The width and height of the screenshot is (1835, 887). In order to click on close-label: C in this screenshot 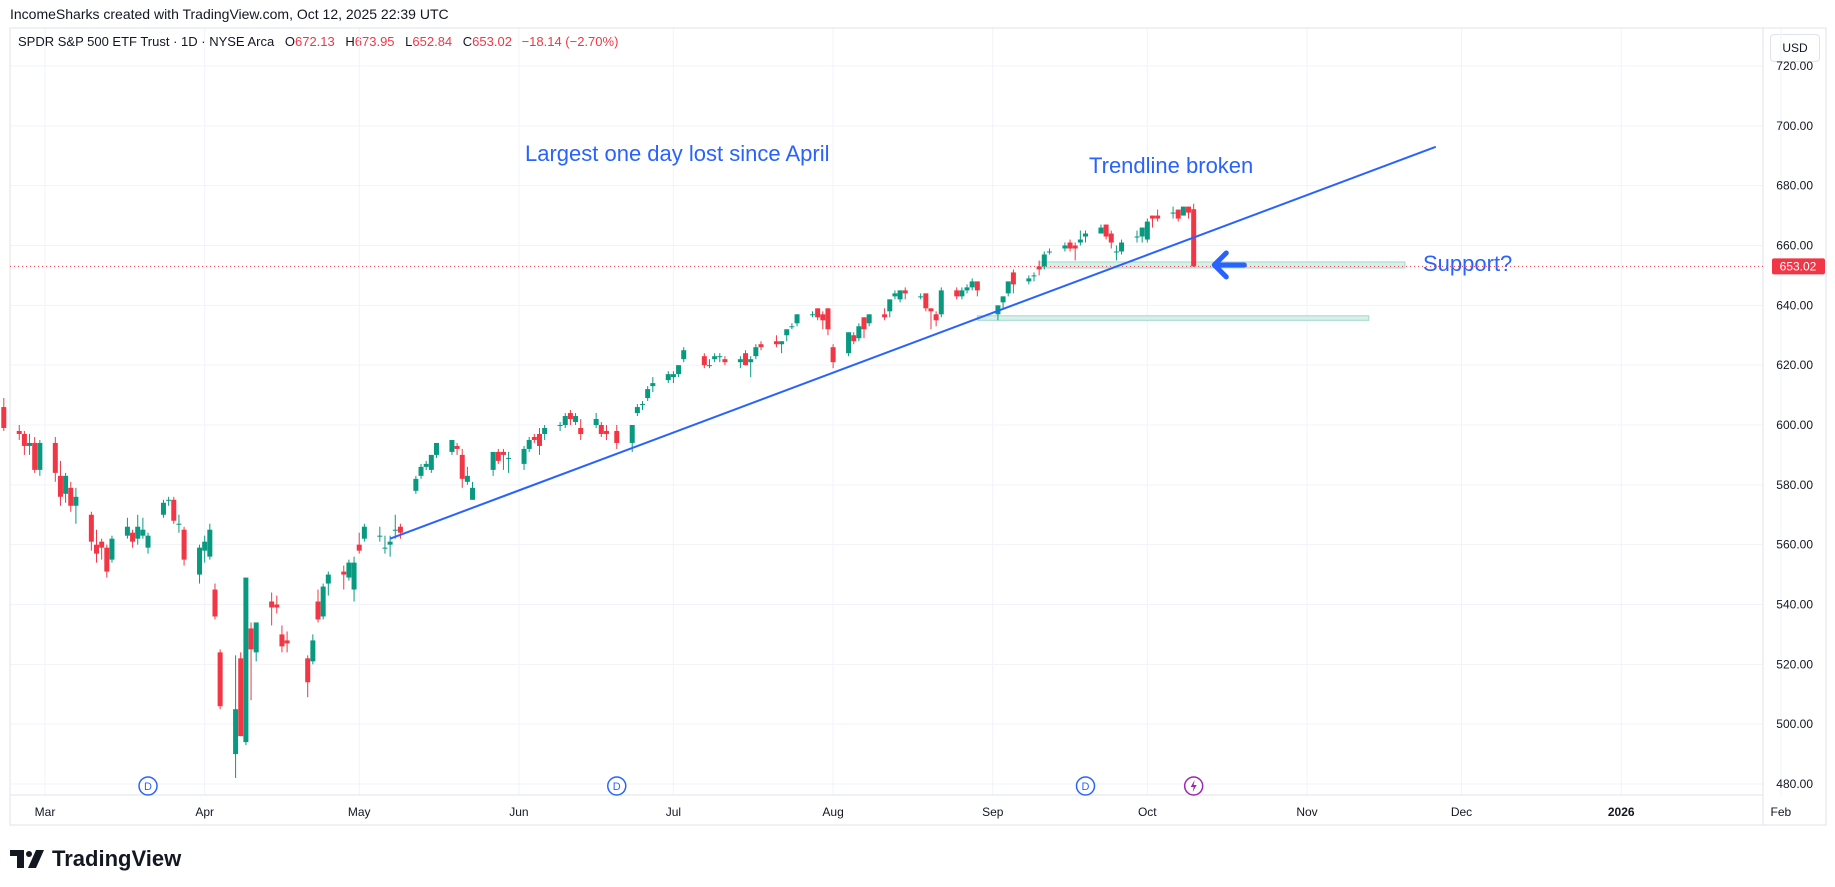, I will do `click(467, 41)`.